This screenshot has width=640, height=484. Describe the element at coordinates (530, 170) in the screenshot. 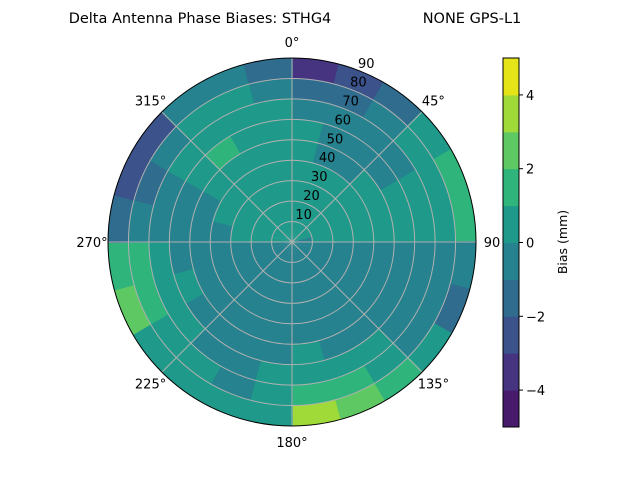

I see `colorbar-tick-label: 2` at that location.